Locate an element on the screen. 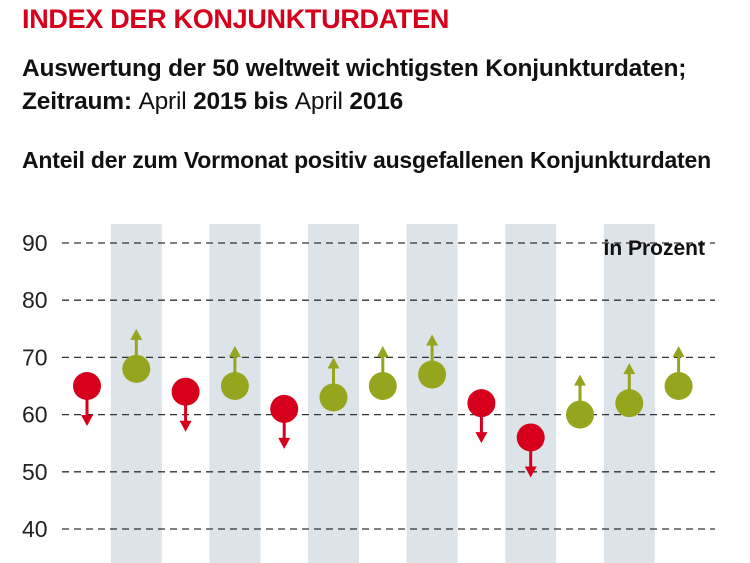 This screenshot has width=750, height=563. y-tick-label: 80 is located at coordinates (35, 300).